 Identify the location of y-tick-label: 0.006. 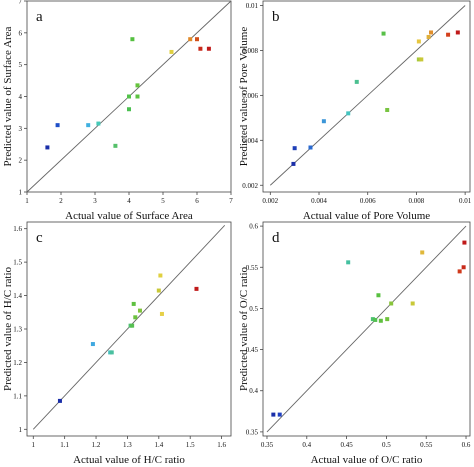
(250, 96).